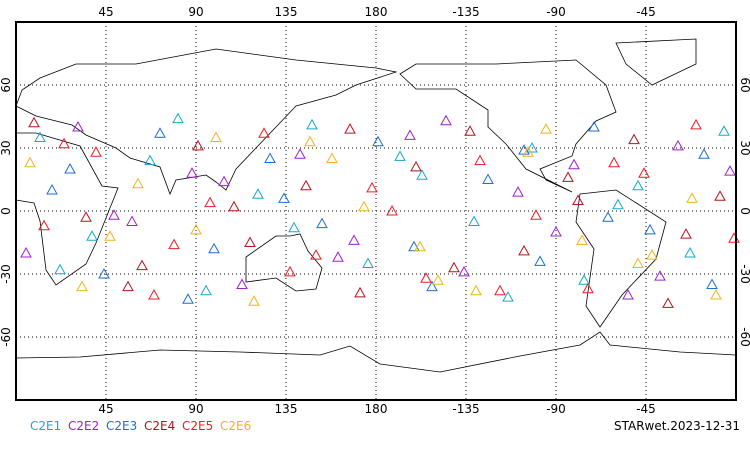 The image size is (750, 454). I want to click on x-tick-label: 90, so click(195, 409).